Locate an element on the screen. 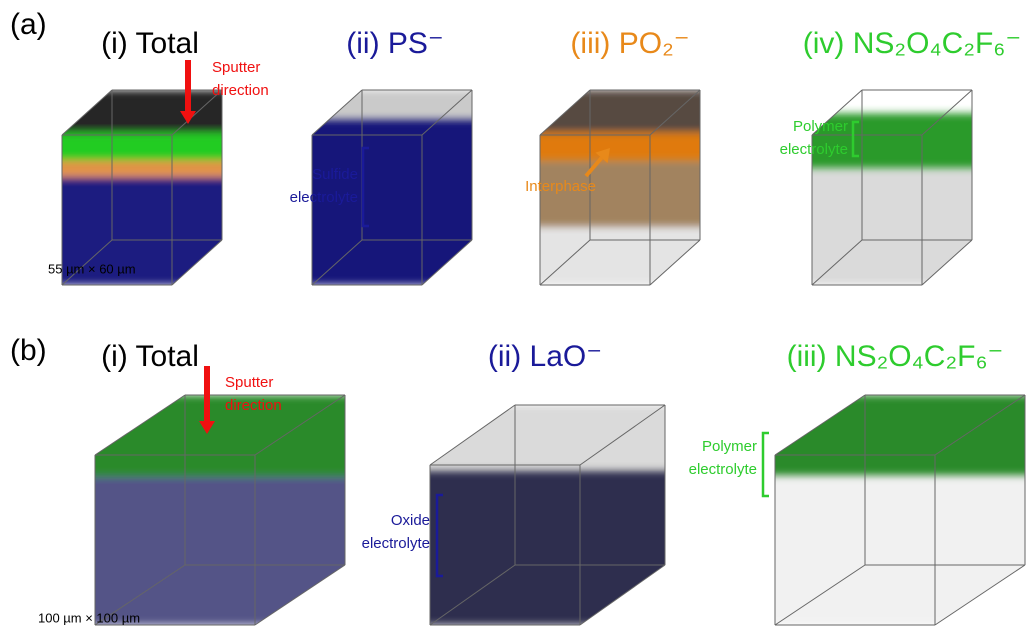 The image size is (1030, 632). annotation: Oxide is located at coordinates (410, 520).